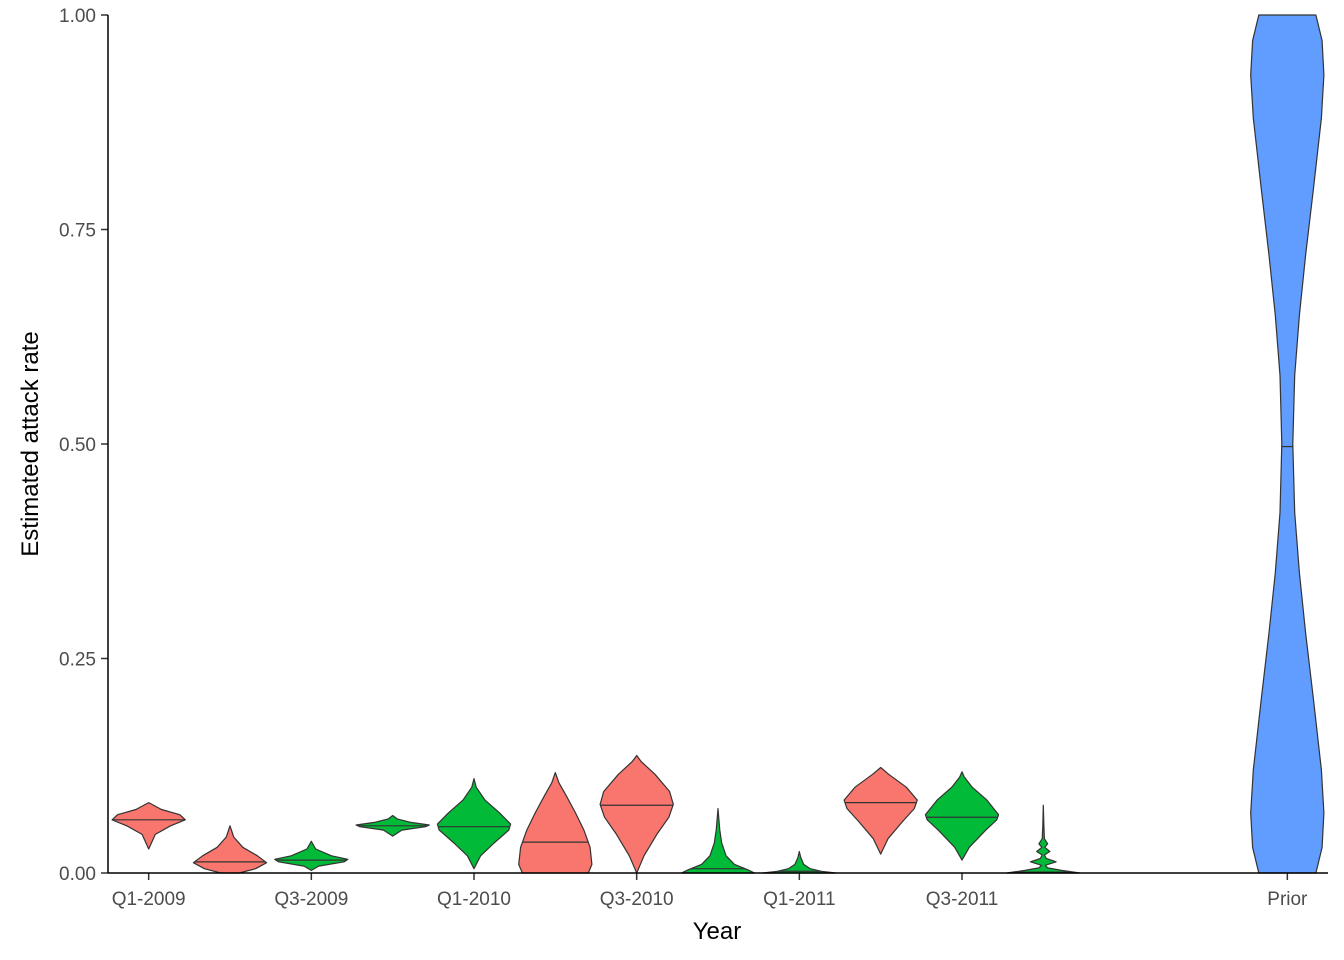 Image resolution: width=1344 pixels, height=960 pixels. What do you see at coordinates (717, 931) in the screenshot?
I see `x-axis-title: Year` at bounding box center [717, 931].